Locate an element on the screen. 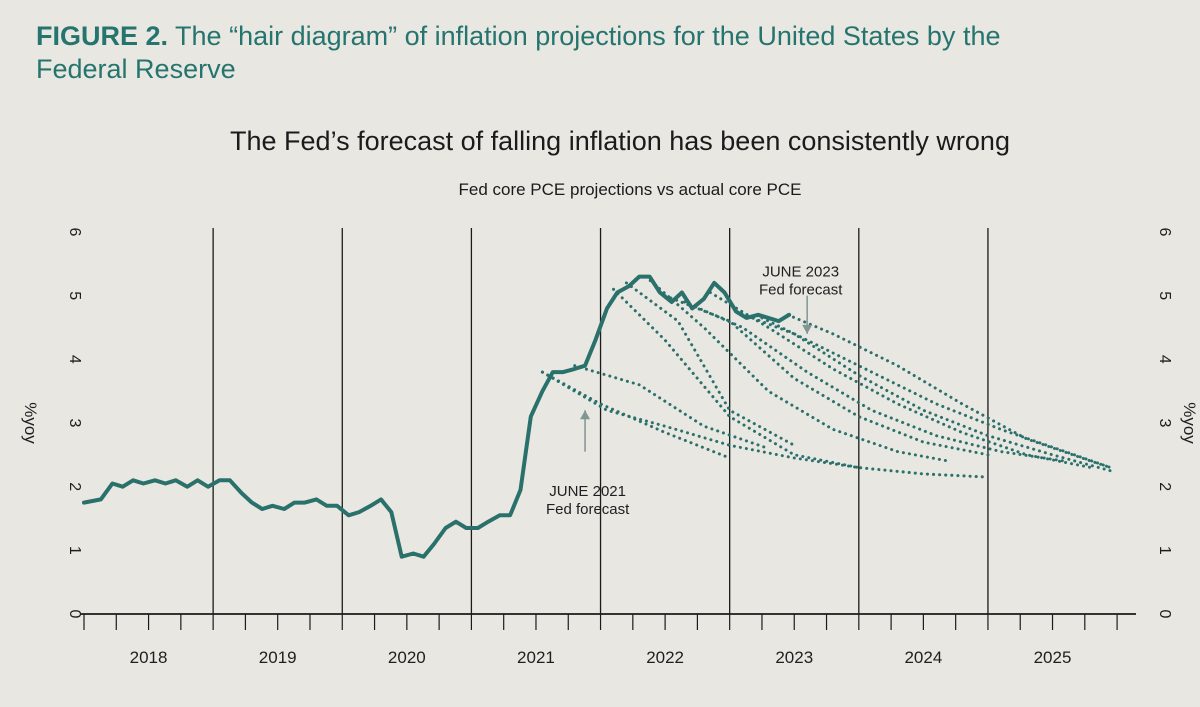  y-tick-label-right: 4 is located at coordinates (1164, 359).